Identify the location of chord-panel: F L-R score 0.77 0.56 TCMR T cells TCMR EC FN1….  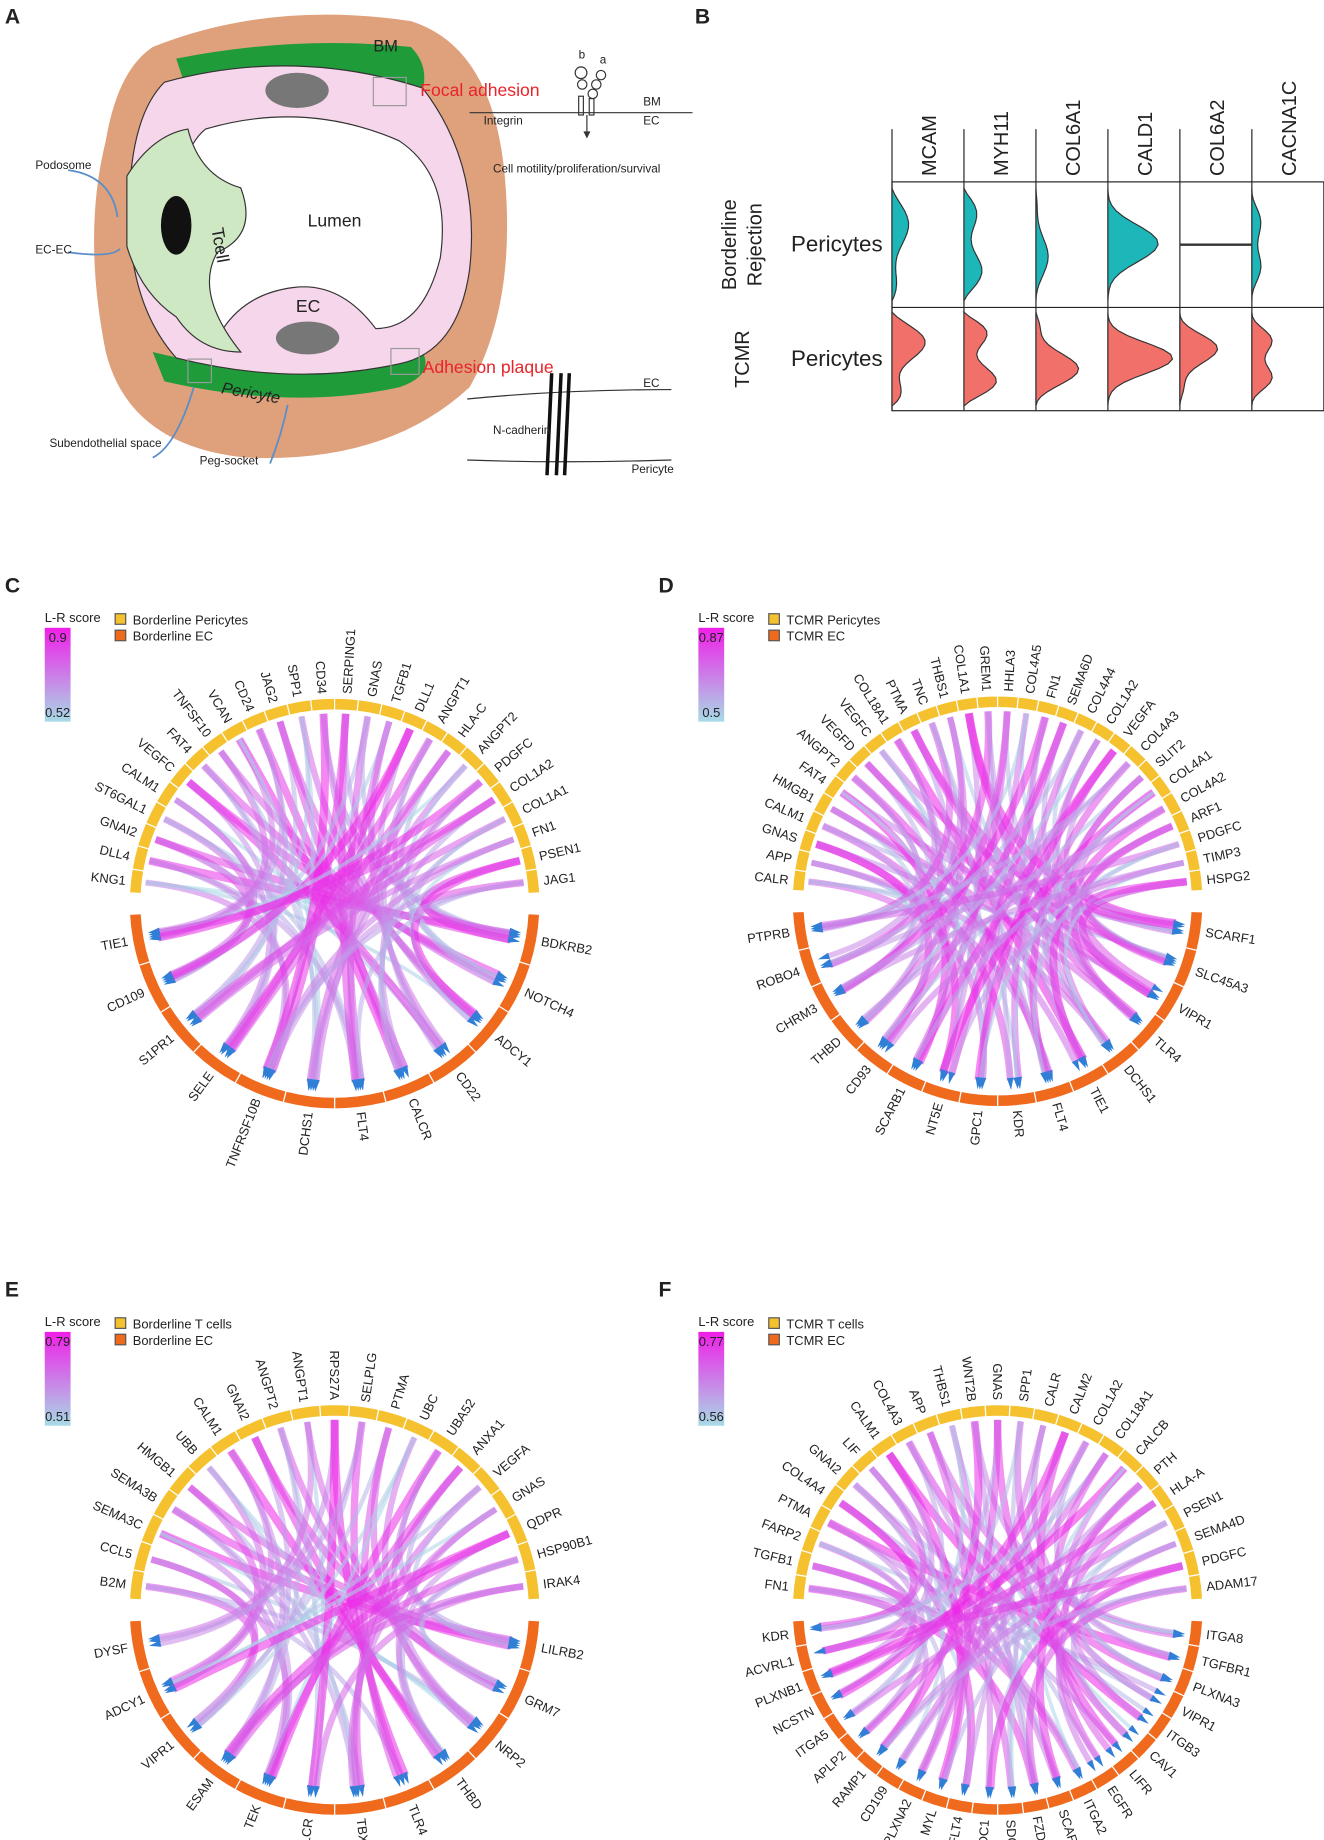
(958, 1559).